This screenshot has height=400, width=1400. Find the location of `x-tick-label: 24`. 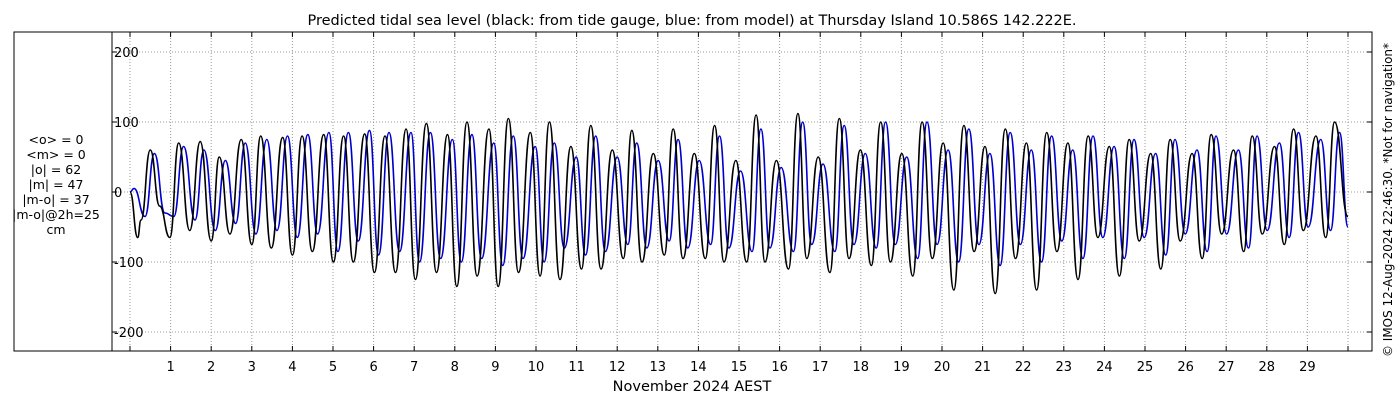

x-tick-label: 24 is located at coordinates (1104, 367).